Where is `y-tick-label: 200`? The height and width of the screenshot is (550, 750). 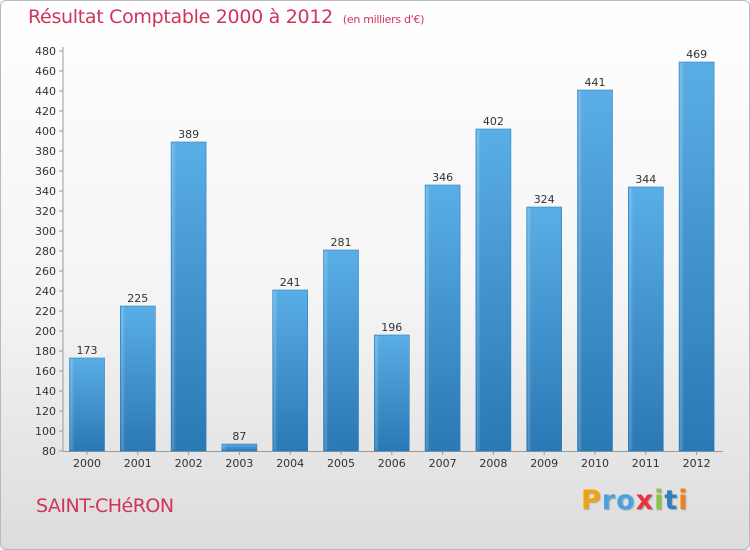
y-tick-label: 200 is located at coordinates (45, 331).